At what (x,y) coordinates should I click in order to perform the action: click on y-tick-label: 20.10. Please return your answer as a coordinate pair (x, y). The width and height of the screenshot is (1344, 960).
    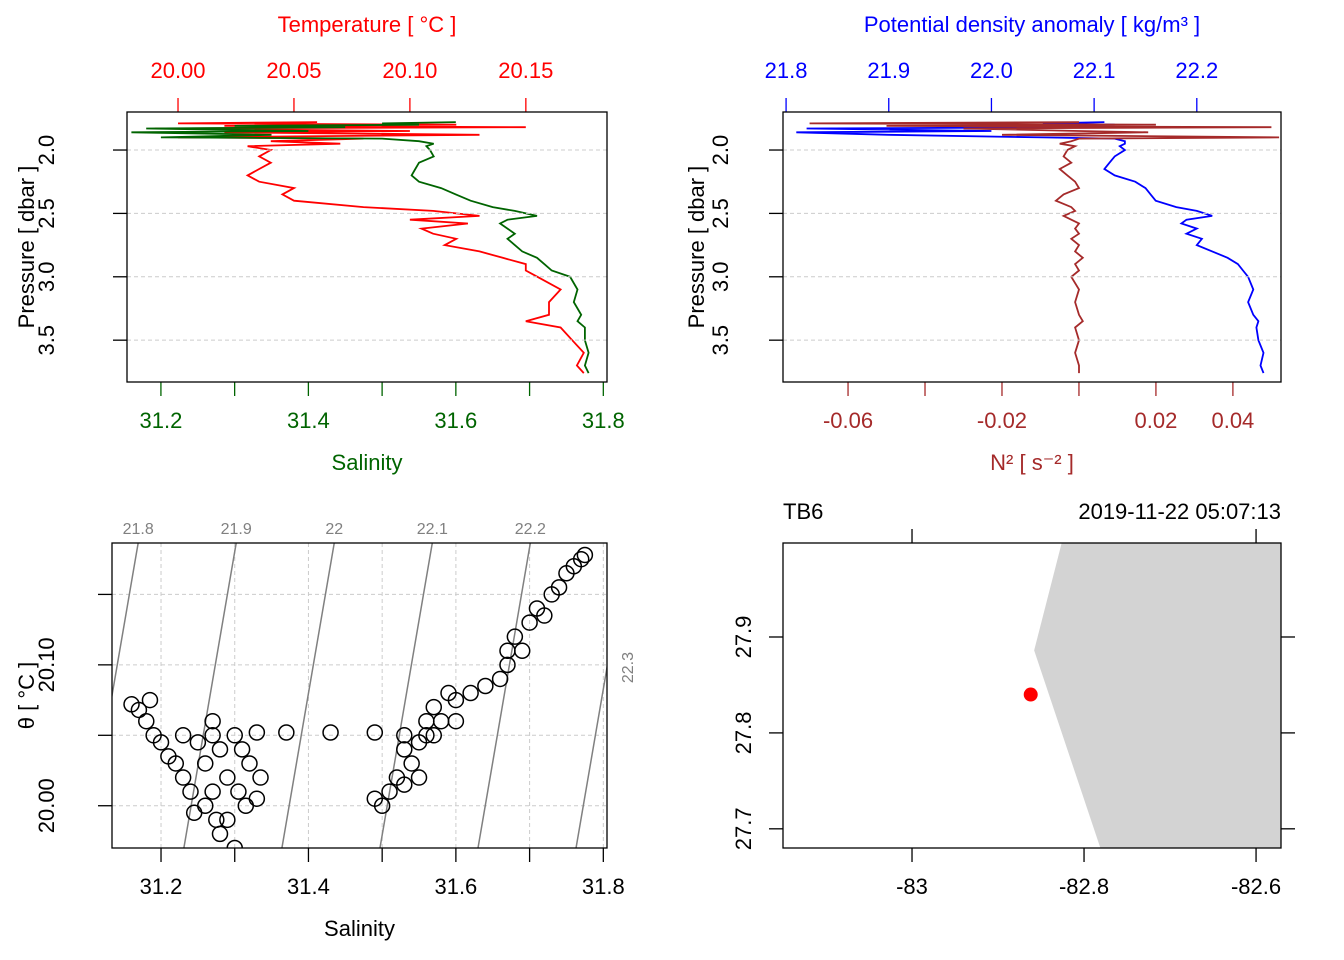
    Looking at the image, I should click on (46, 664).